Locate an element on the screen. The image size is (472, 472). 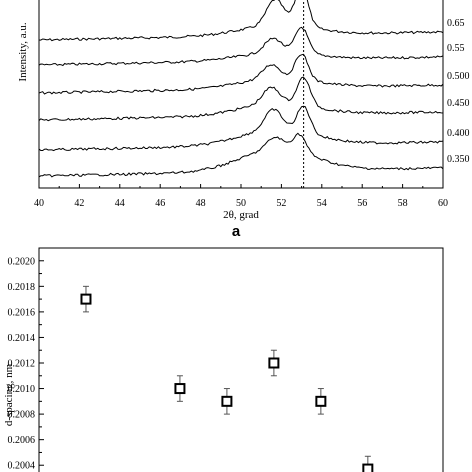
d-spacing-y-tick-label: 0.2016 is located at coordinates (22, 312).